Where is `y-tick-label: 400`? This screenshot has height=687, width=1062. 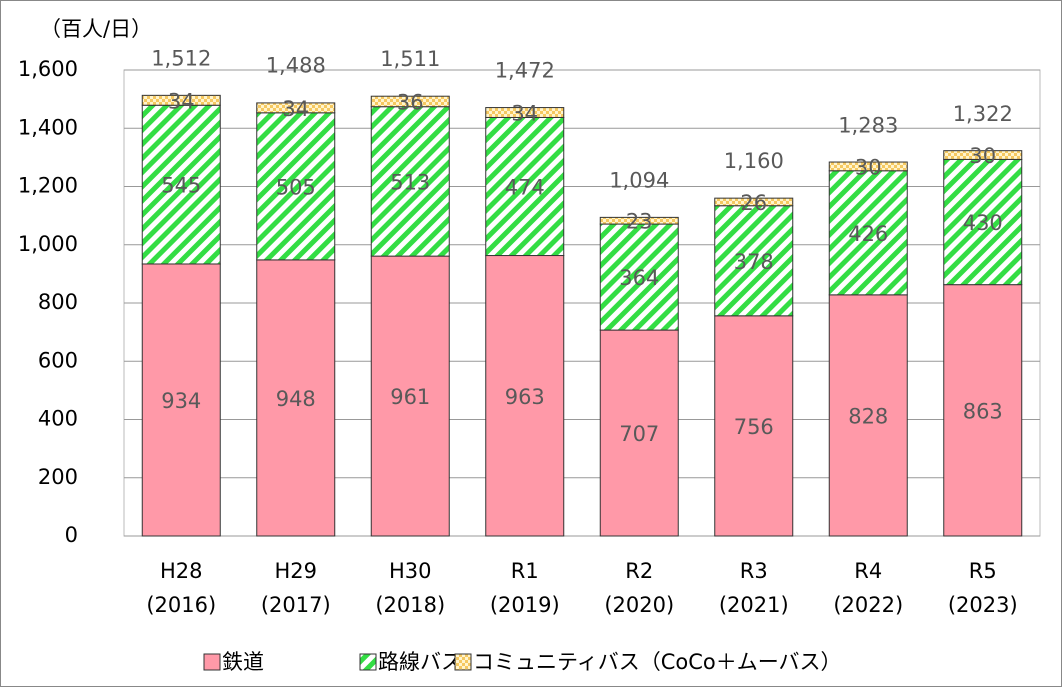
y-tick-label: 400 is located at coordinates (58, 419).